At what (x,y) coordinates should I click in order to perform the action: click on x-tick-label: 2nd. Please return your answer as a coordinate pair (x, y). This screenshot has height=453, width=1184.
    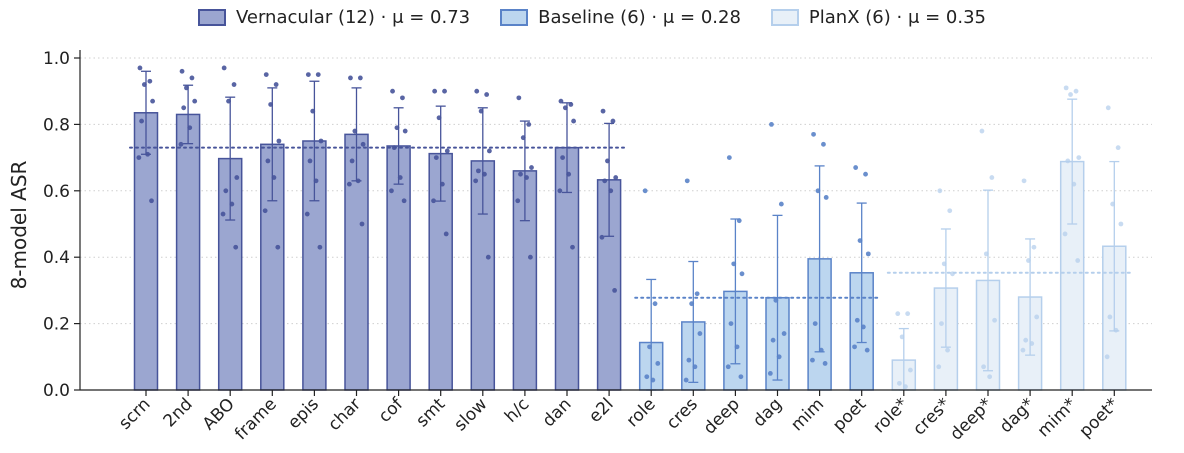
    Looking at the image, I should click on (178, 412).